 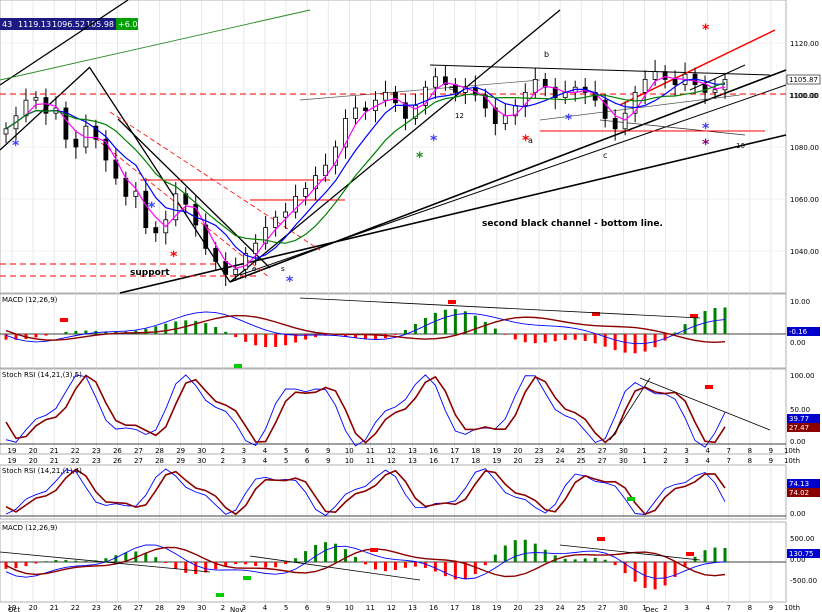 I want to click on macd1-panel, so click(x=393, y=331).